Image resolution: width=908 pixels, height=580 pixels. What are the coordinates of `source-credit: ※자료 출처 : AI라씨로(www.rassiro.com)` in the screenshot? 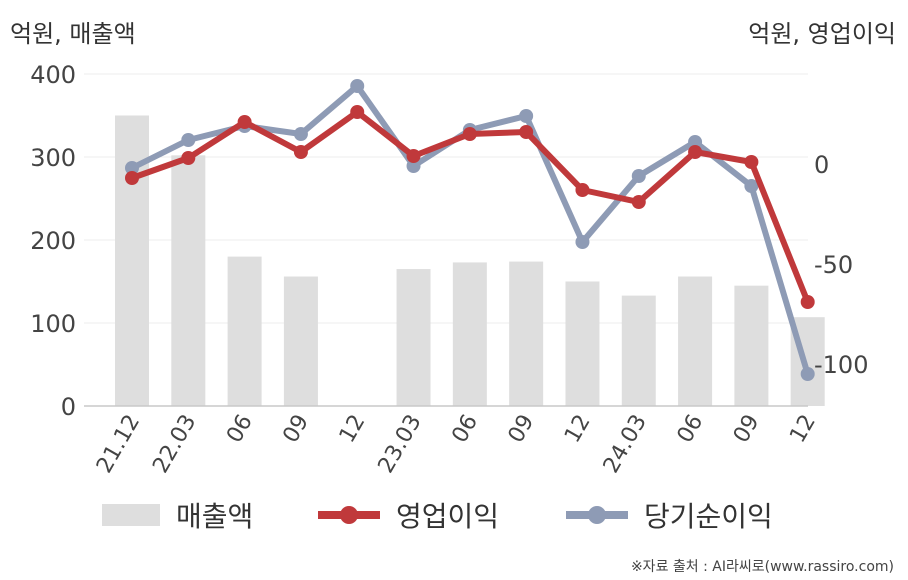 It's located at (762, 567).